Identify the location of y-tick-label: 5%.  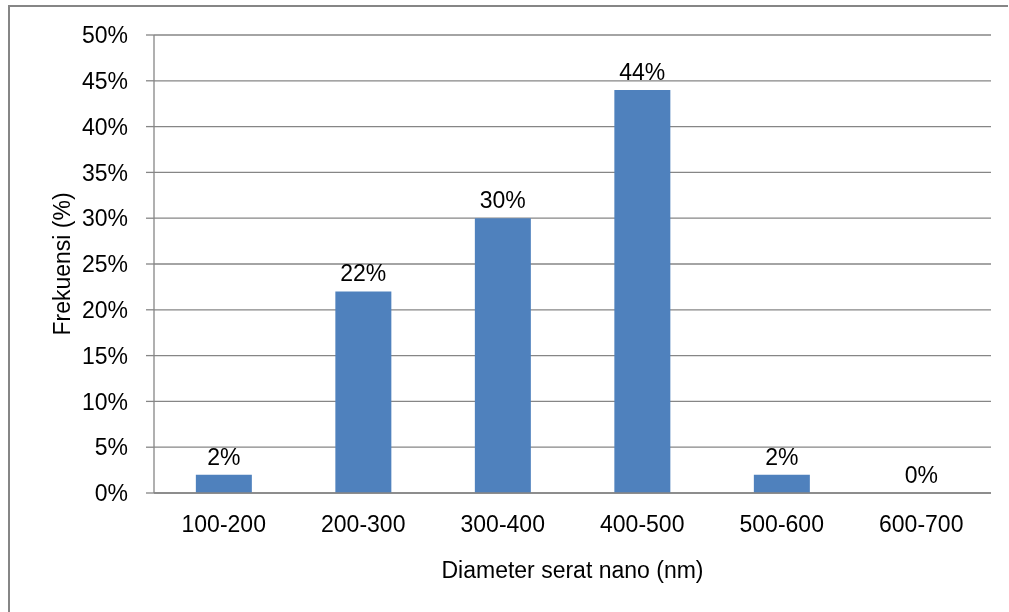
(111, 447).